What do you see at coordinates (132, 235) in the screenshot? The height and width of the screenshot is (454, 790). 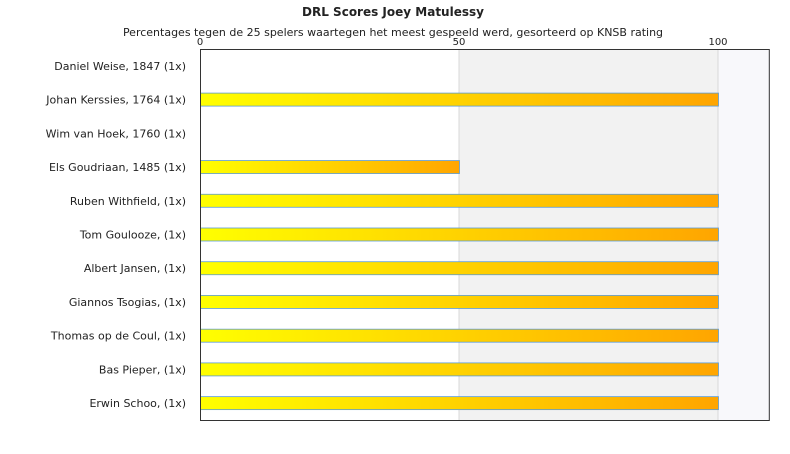 I see `category-label: Tom Goulooze, (1x)` at bounding box center [132, 235].